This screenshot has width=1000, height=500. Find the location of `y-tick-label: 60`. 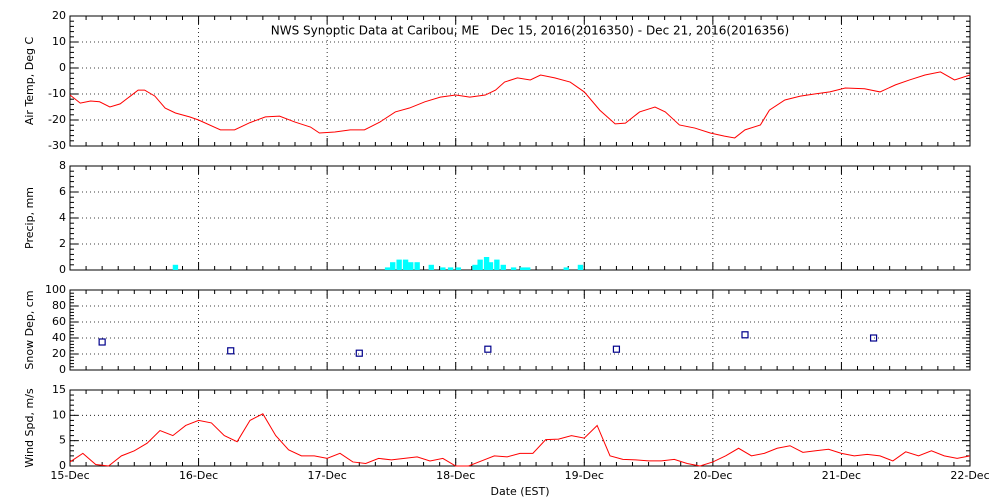

y-tick-label: 60 is located at coordinates (59, 321).